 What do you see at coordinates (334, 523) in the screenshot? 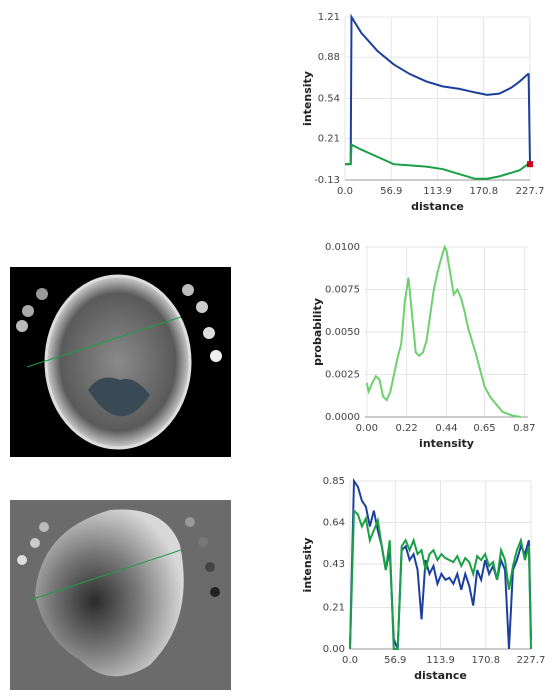
I see `y-tick-label: 0.64` at bounding box center [334, 523].